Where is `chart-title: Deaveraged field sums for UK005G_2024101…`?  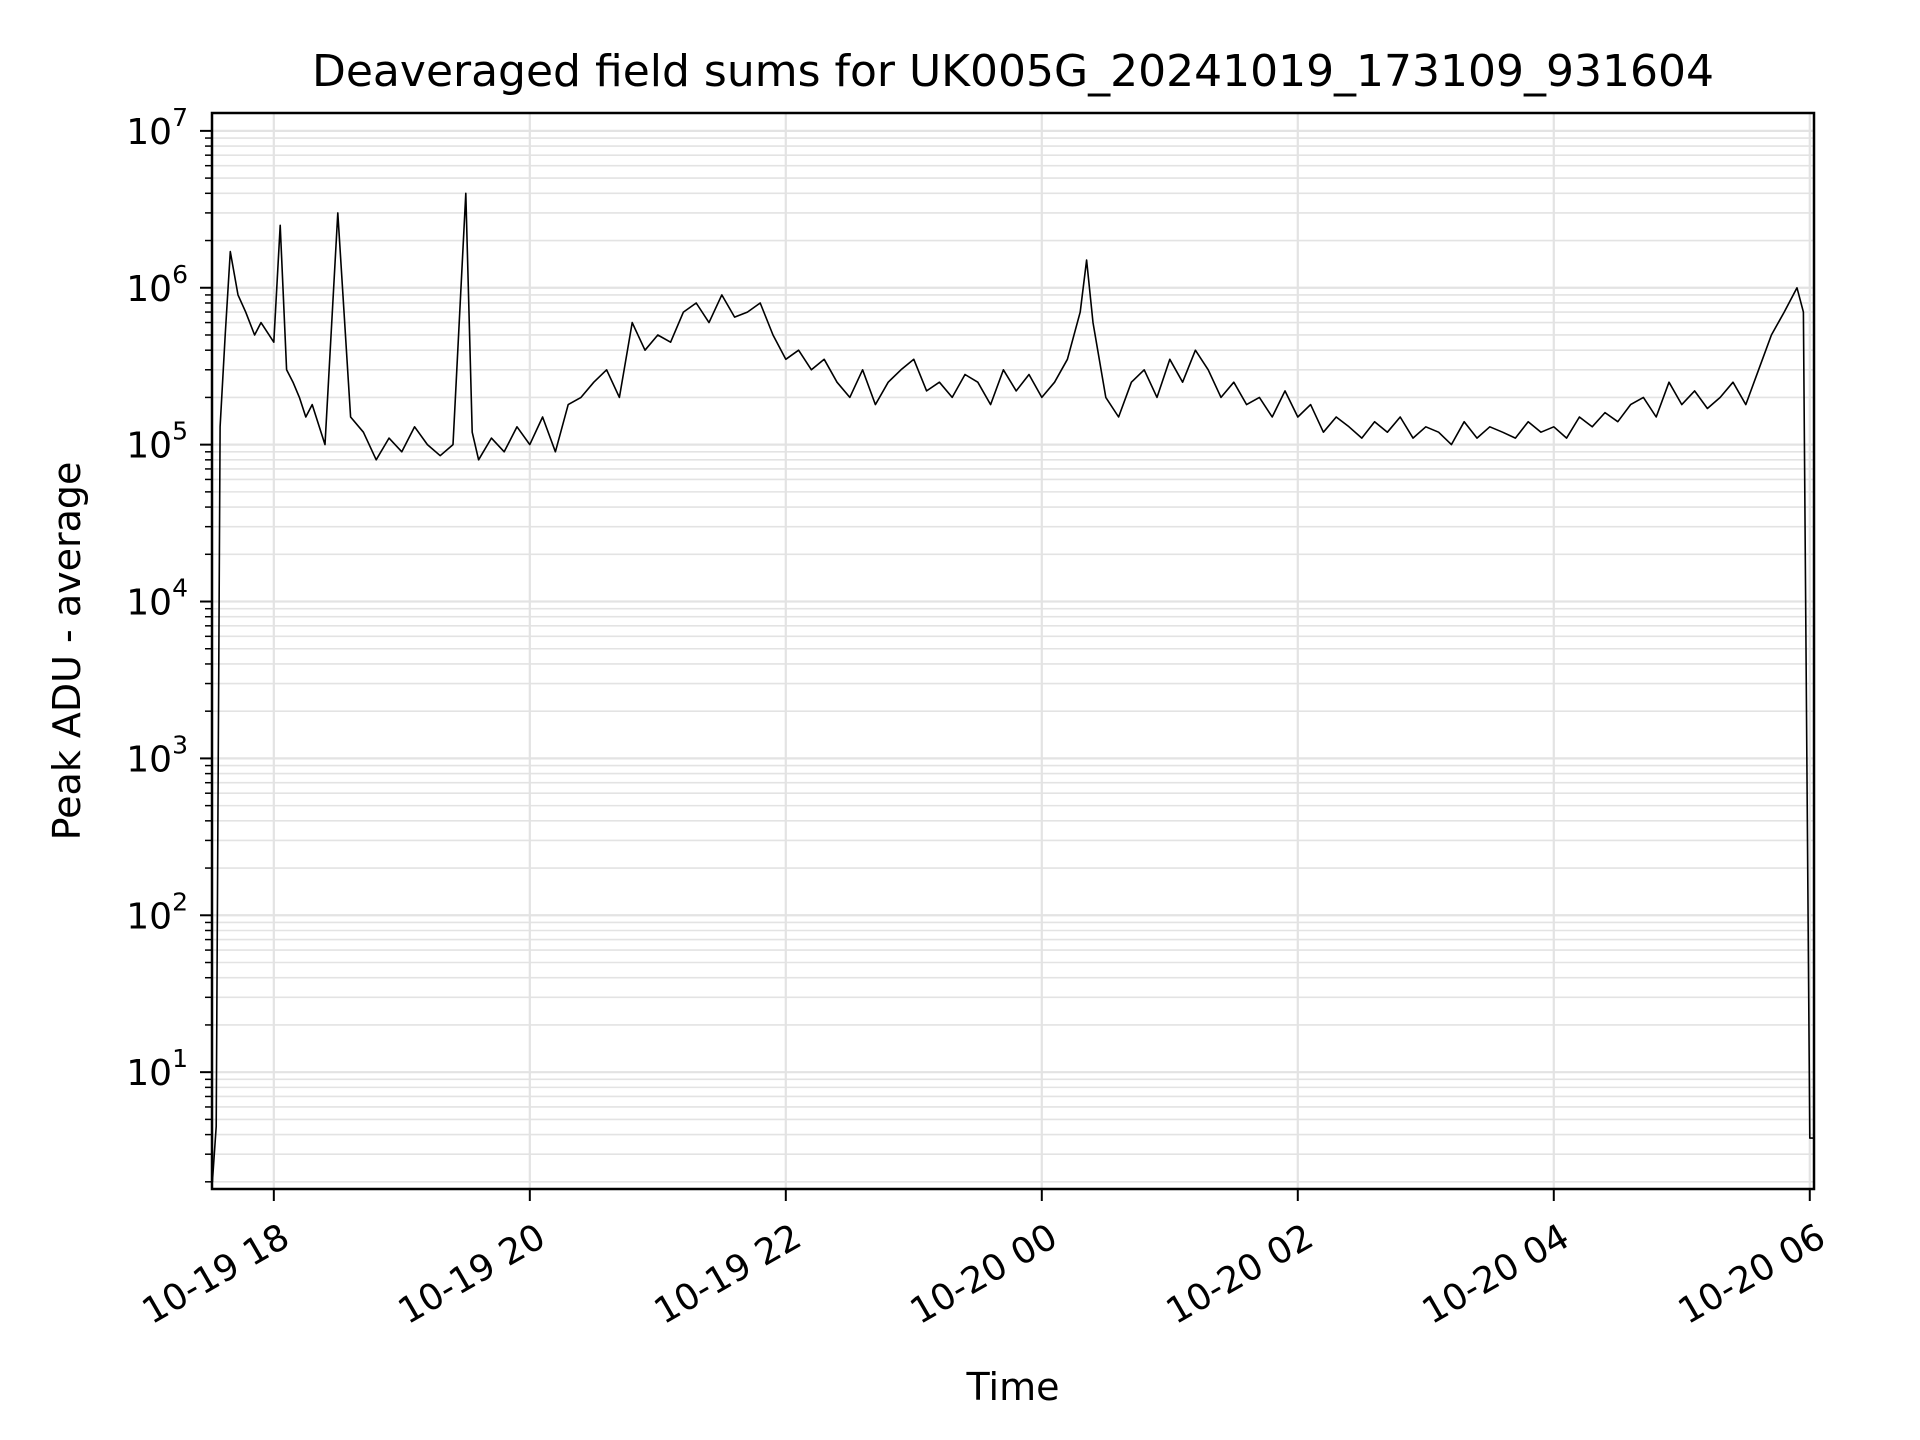 chart-title: Deaveraged field sums for UK005G_2024101… is located at coordinates (1013, 71).